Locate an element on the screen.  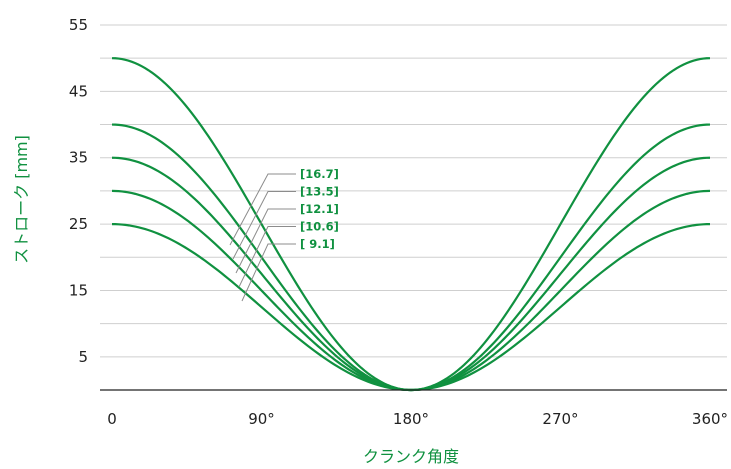
y-tick-label: 35 is located at coordinates (78, 158).